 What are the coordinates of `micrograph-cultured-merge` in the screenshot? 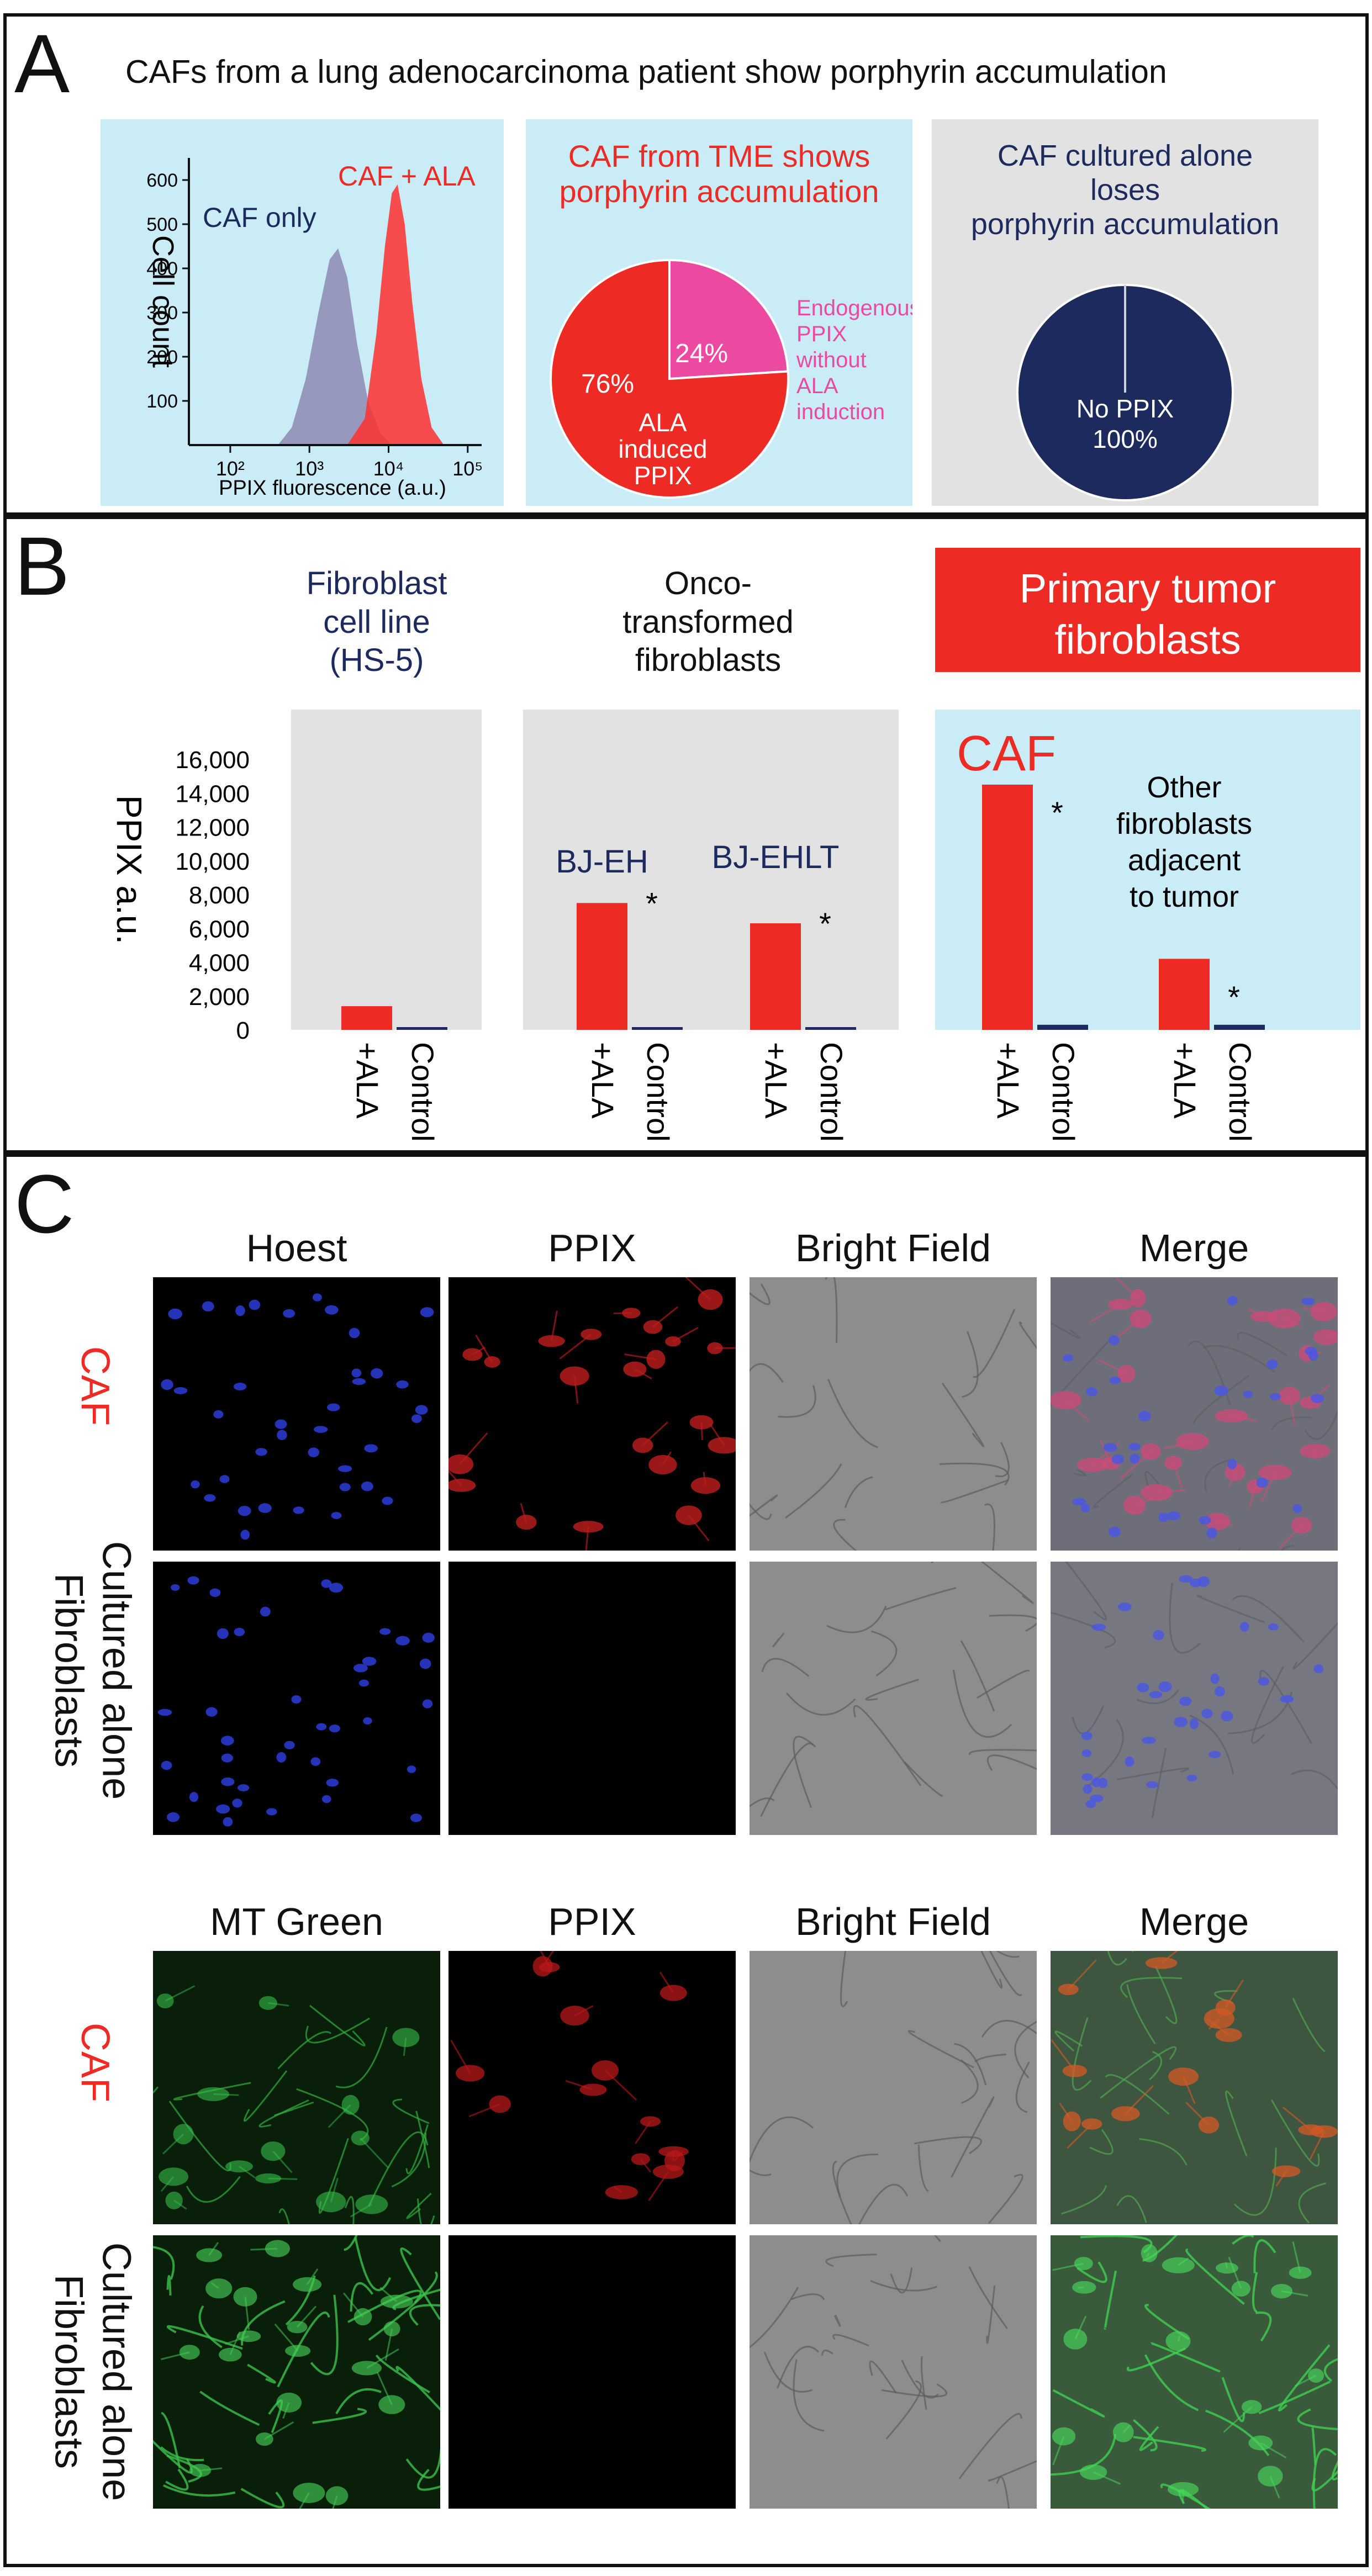 It's located at (1194, 1698).